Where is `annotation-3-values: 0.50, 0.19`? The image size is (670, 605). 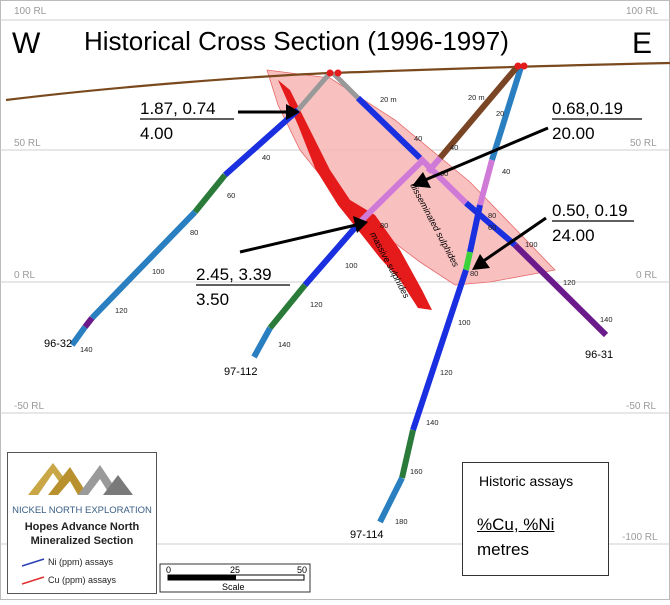
annotation-3-values: 0.50, 0.19 is located at coordinates (590, 210).